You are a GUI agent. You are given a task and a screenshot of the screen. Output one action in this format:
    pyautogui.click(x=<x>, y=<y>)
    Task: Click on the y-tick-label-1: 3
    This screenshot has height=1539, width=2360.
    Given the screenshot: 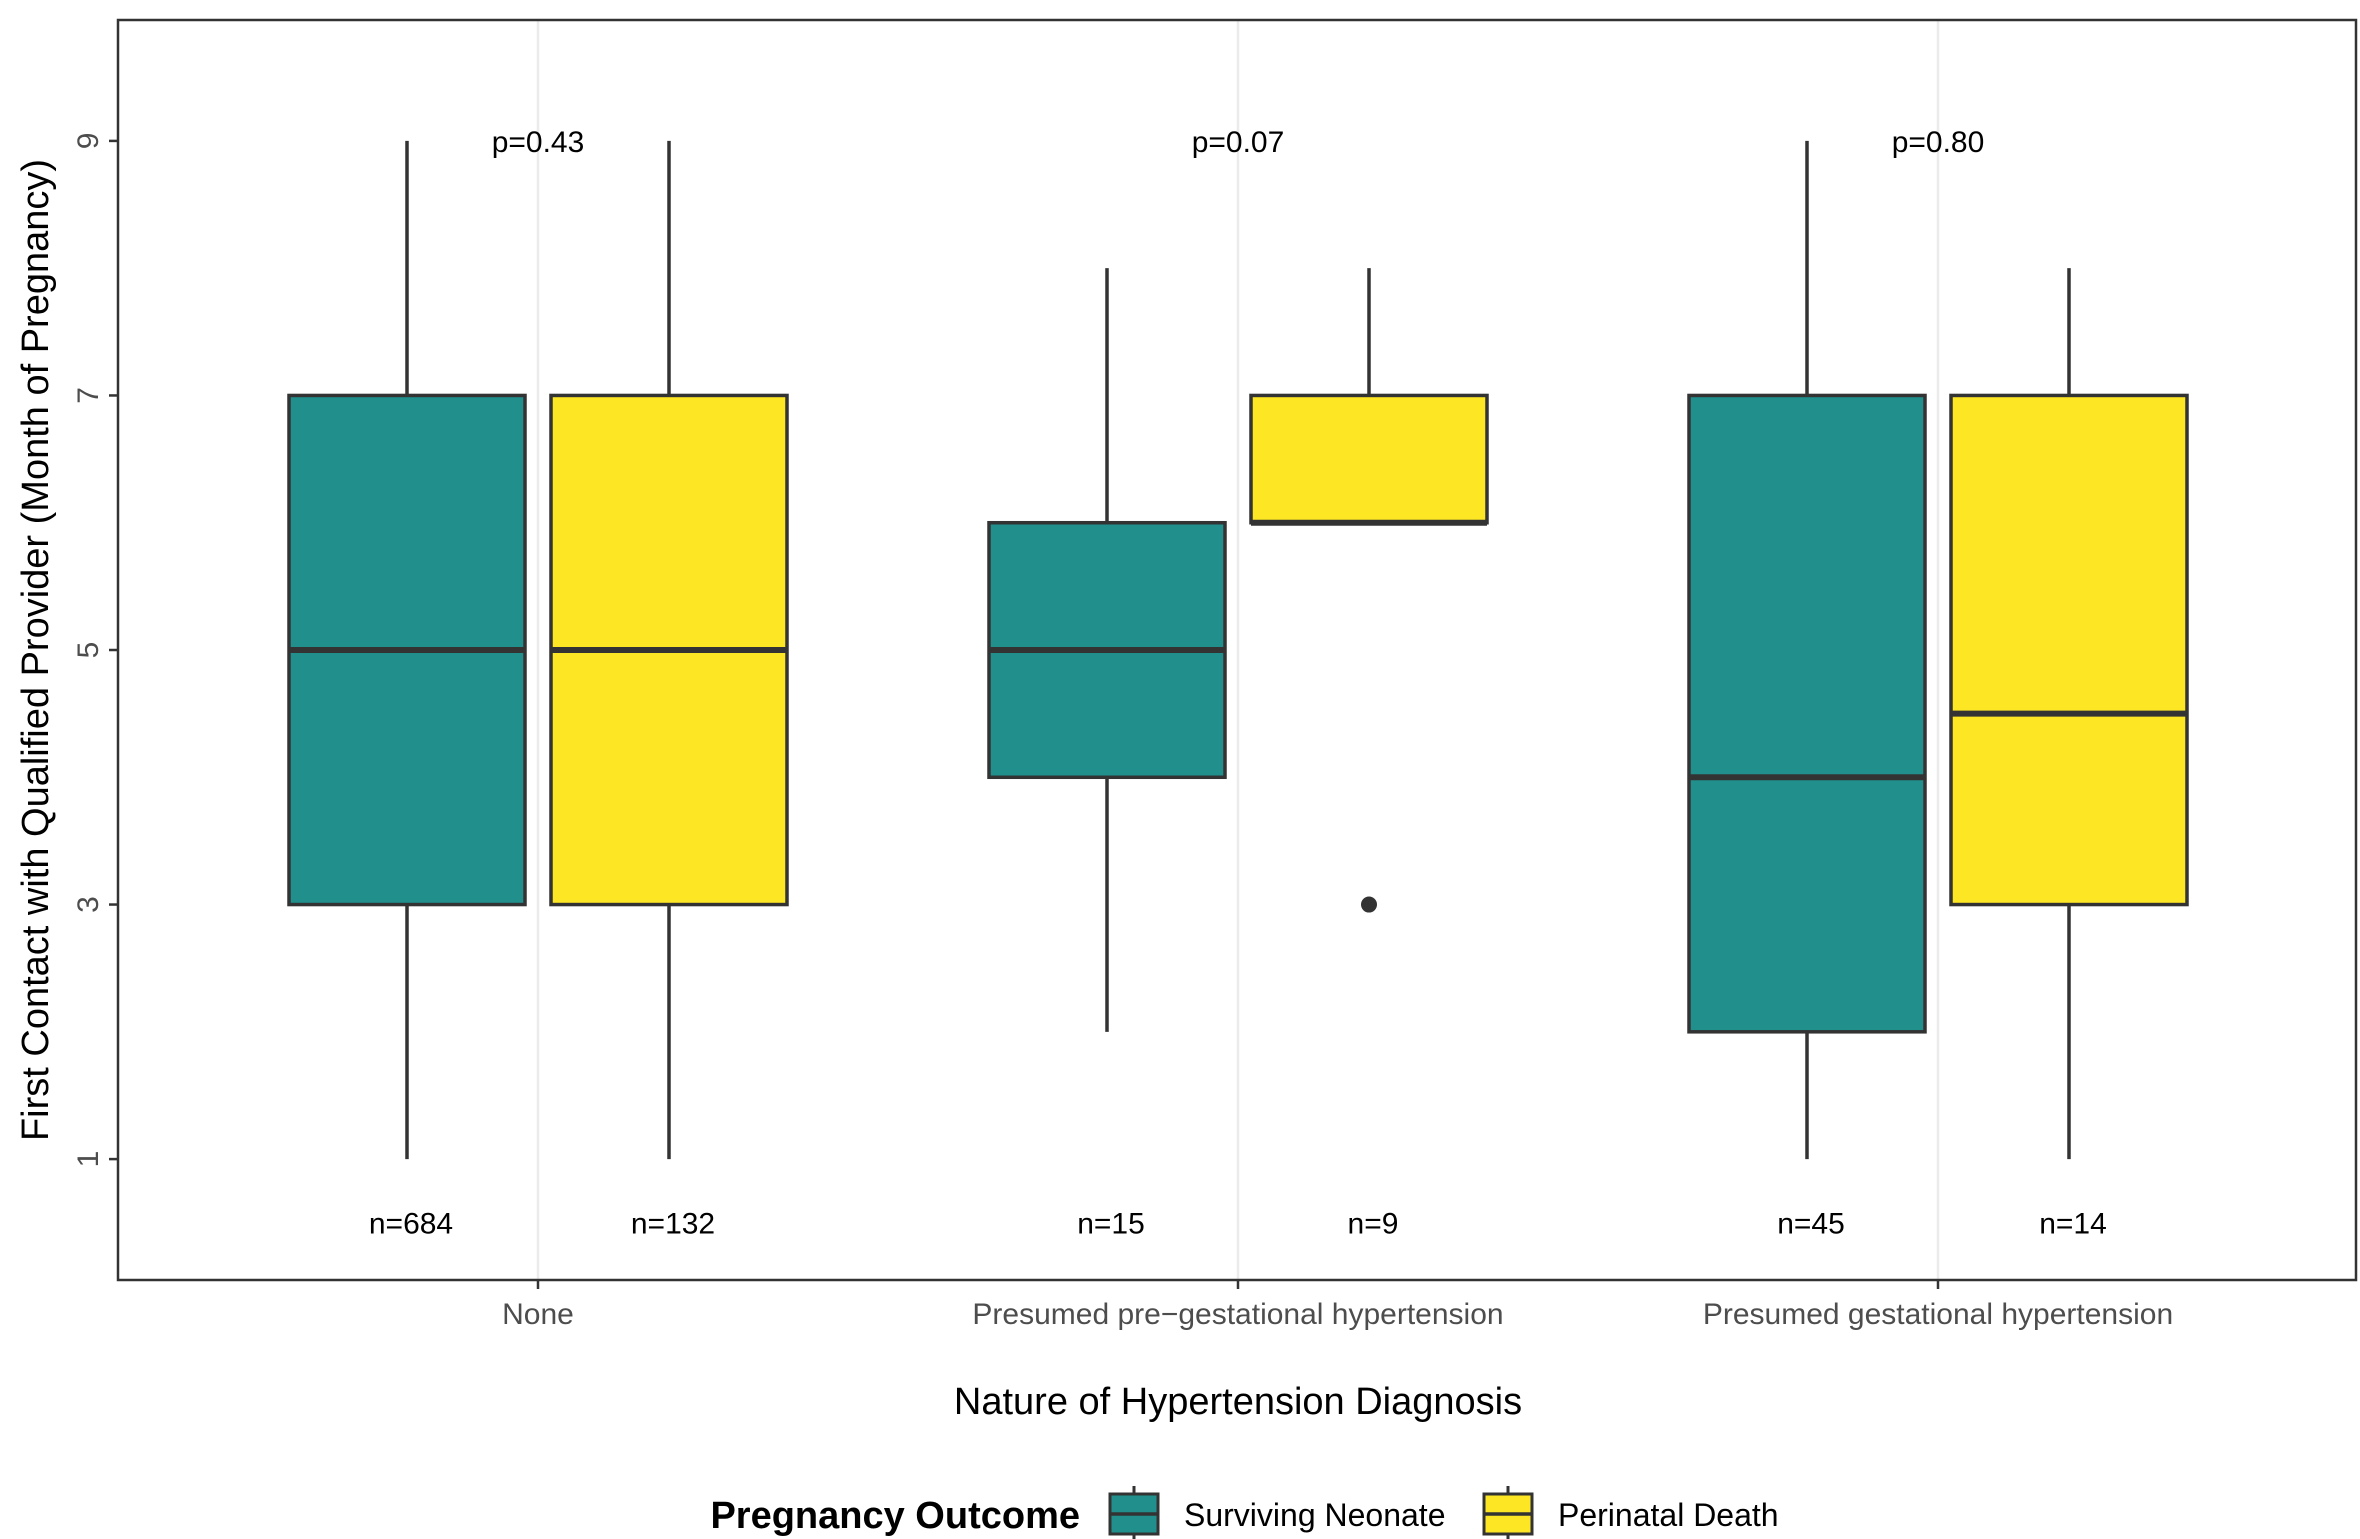 What is the action you would take?
    pyautogui.click(x=88, y=904)
    